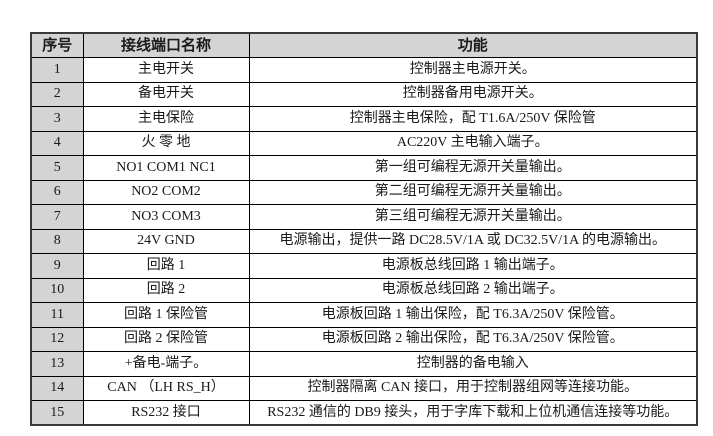 The image size is (713, 436). What do you see at coordinates (57, 266) in the screenshot?
I see `cell-serial-number: 9` at bounding box center [57, 266].